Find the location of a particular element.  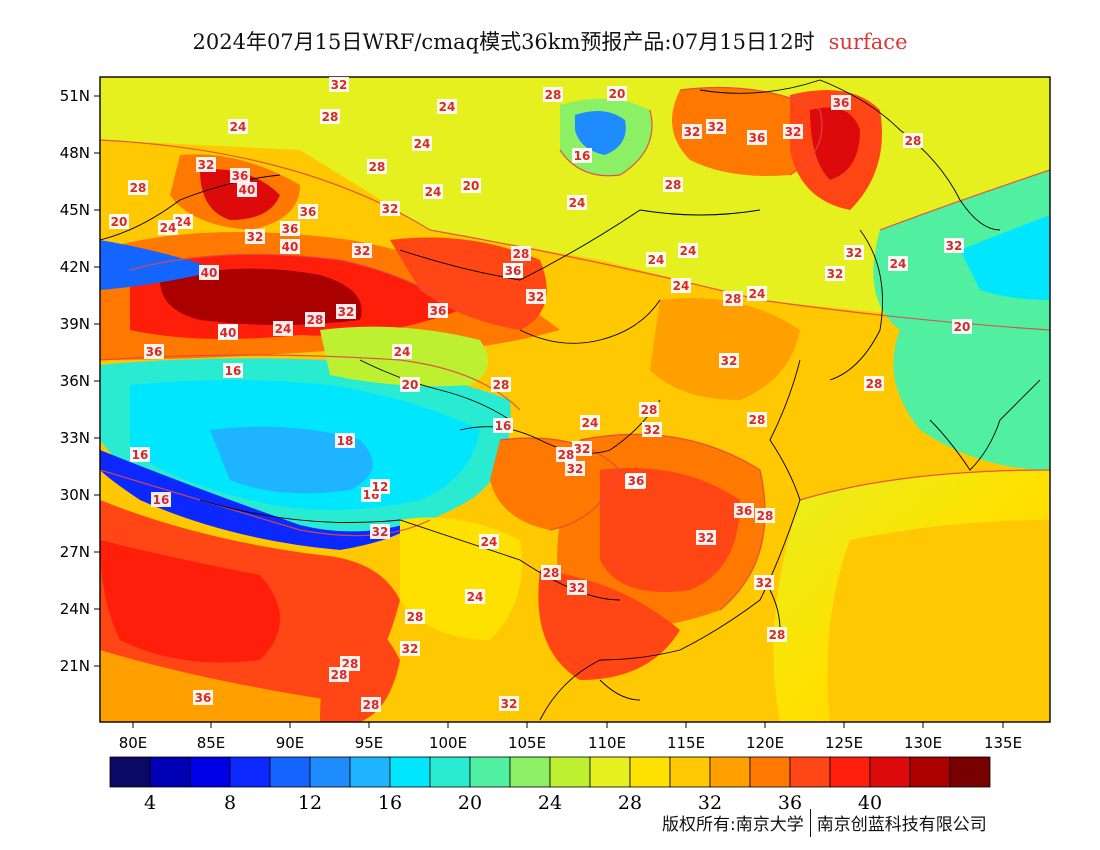

copyright: 版权所有:南京大学 南京创蓝科技有限公司 is located at coordinates (824, 824).